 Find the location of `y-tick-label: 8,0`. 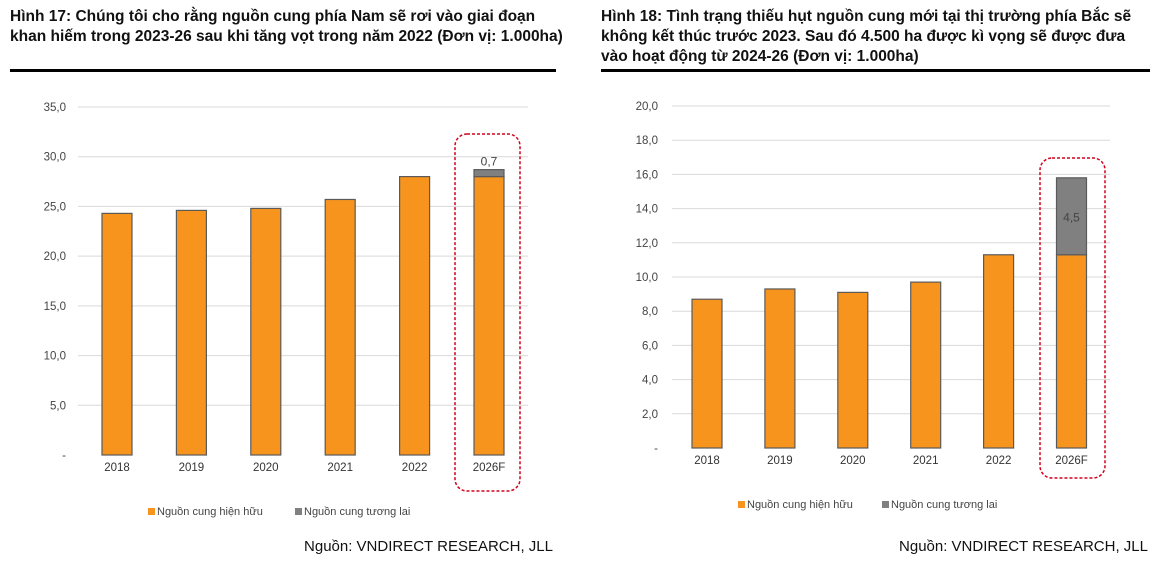

y-tick-label: 8,0 is located at coordinates (650, 312).